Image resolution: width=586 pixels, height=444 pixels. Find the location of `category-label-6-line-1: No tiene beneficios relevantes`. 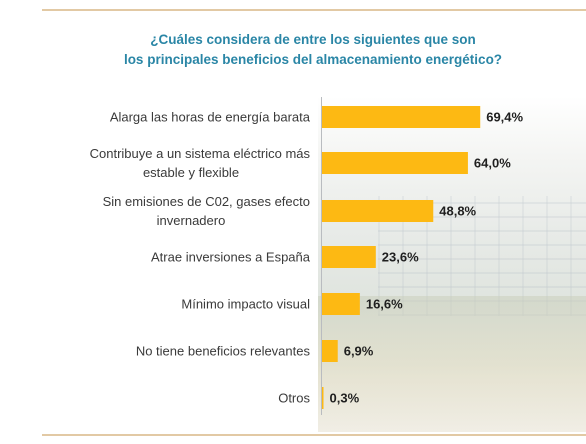

category-label-6-line-1: No tiene beneficios relevantes is located at coordinates (223, 351).